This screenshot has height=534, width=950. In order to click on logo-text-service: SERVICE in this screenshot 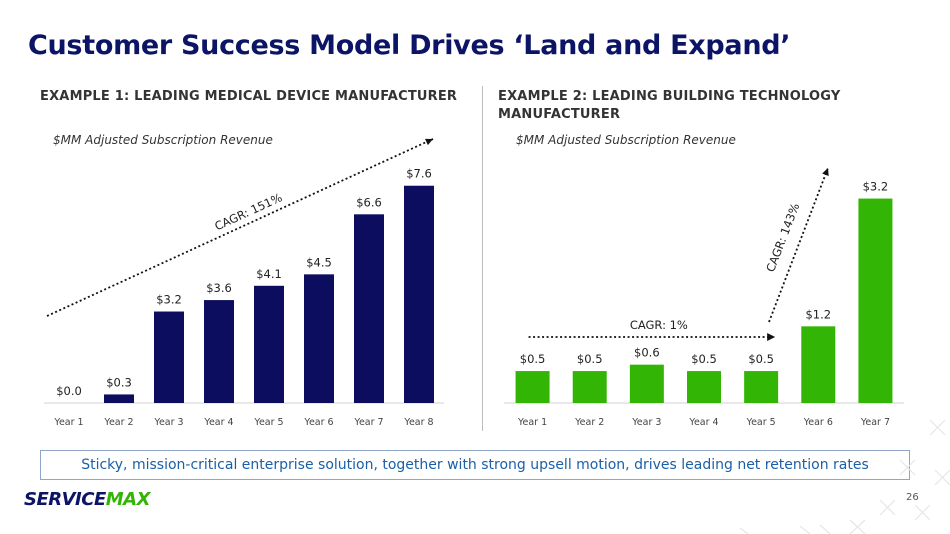, I will do `click(65, 499)`.